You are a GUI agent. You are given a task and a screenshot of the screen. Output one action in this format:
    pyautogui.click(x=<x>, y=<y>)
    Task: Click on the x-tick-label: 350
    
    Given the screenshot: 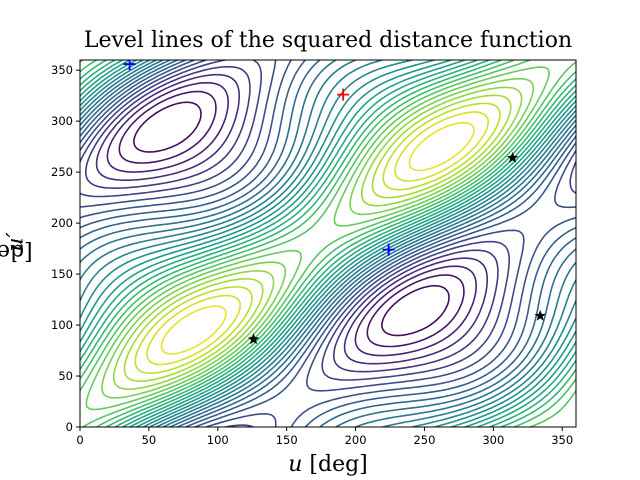 What is the action you would take?
    pyautogui.click(x=562, y=440)
    